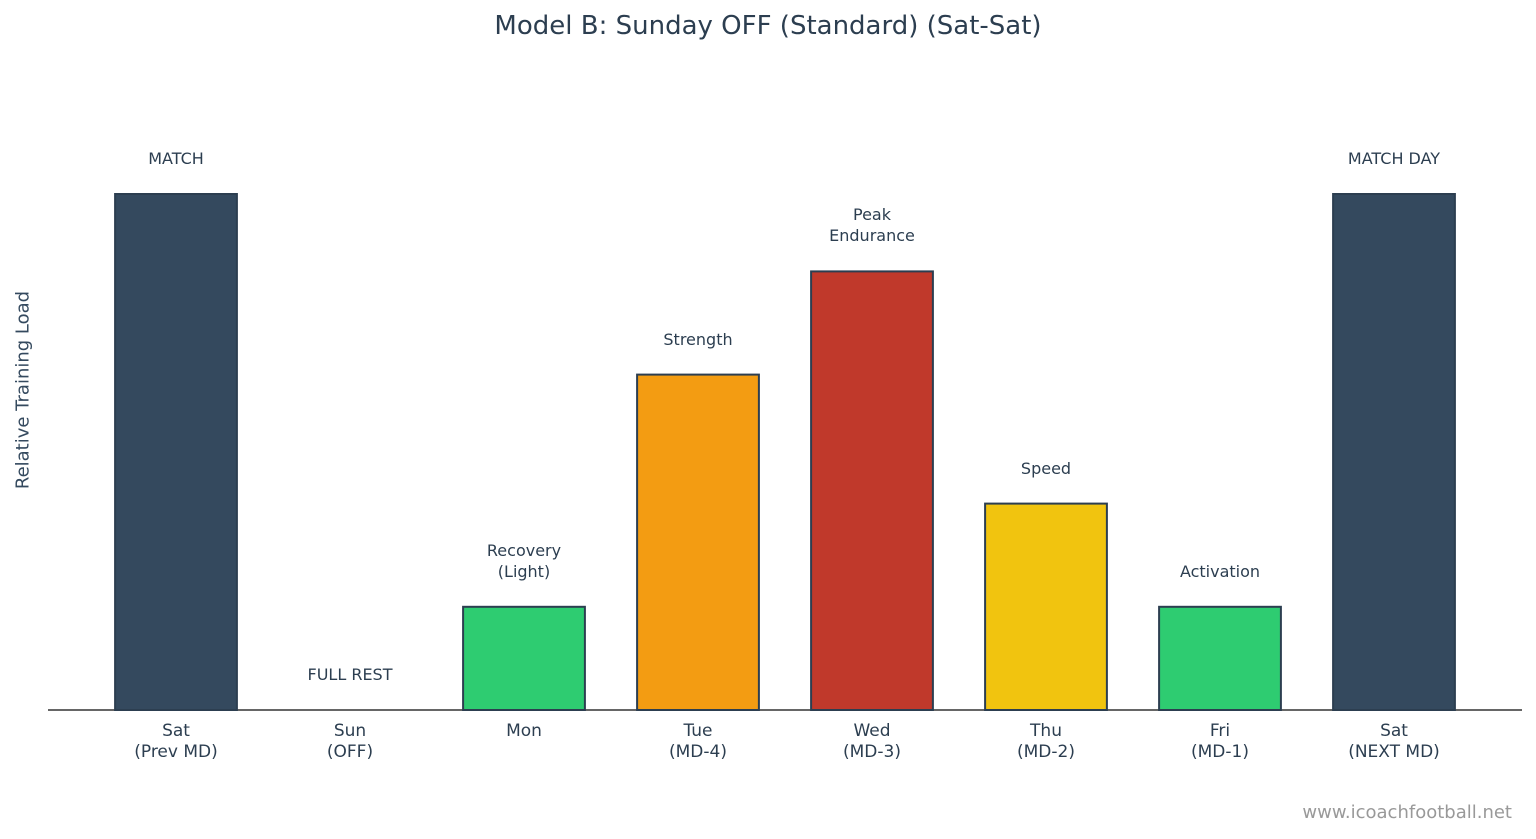 The width and height of the screenshot is (1536, 839). What do you see at coordinates (768, 26) in the screenshot?
I see `chart-title: Model B: Sunday OFF (Standard) (Sat-Sat)` at bounding box center [768, 26].